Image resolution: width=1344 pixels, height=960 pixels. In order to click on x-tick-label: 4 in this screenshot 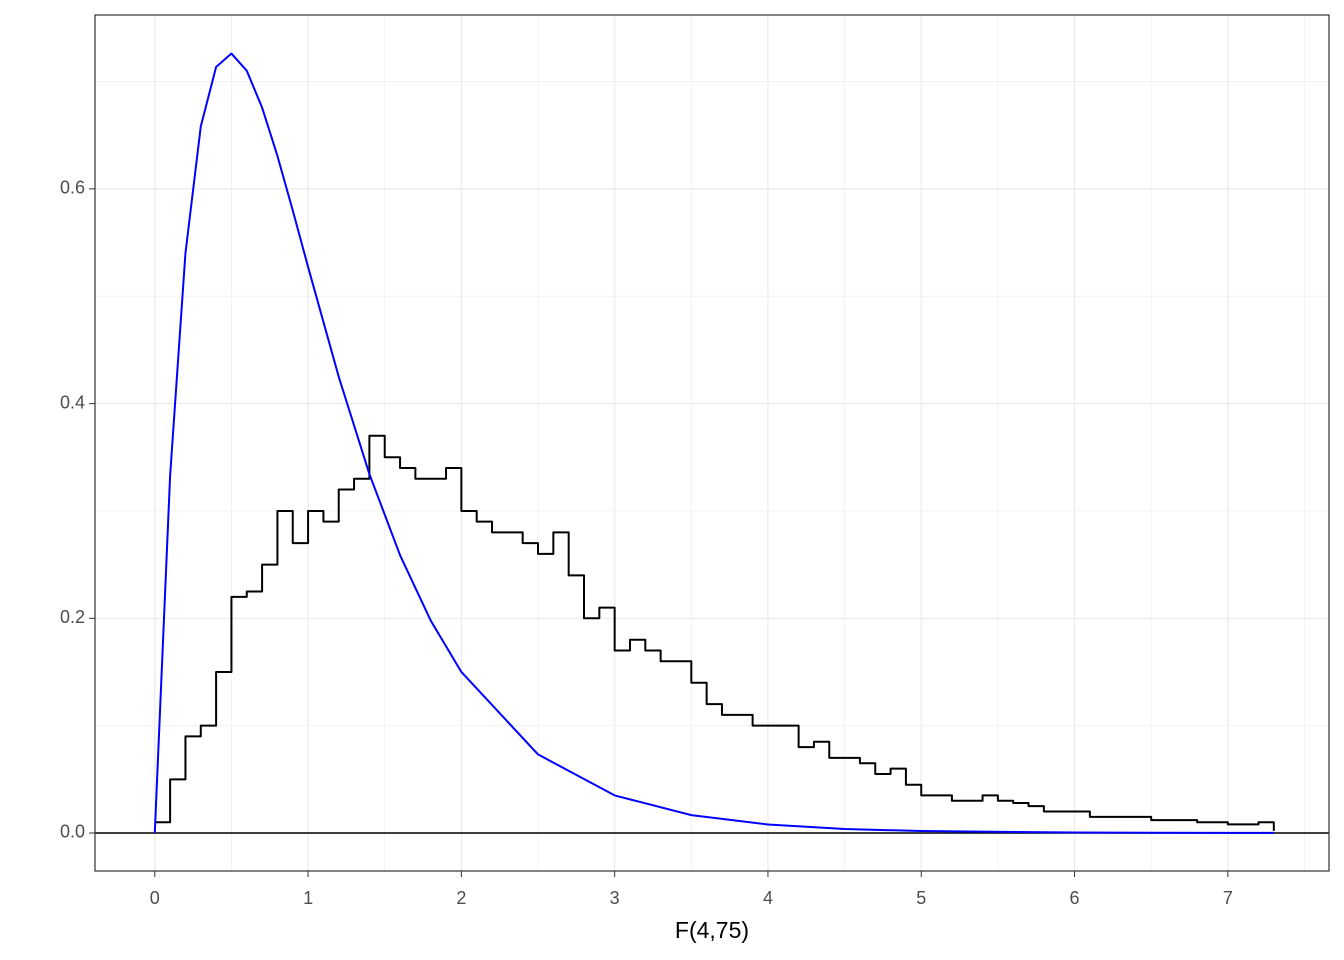, I will do `click(768, 898)`.